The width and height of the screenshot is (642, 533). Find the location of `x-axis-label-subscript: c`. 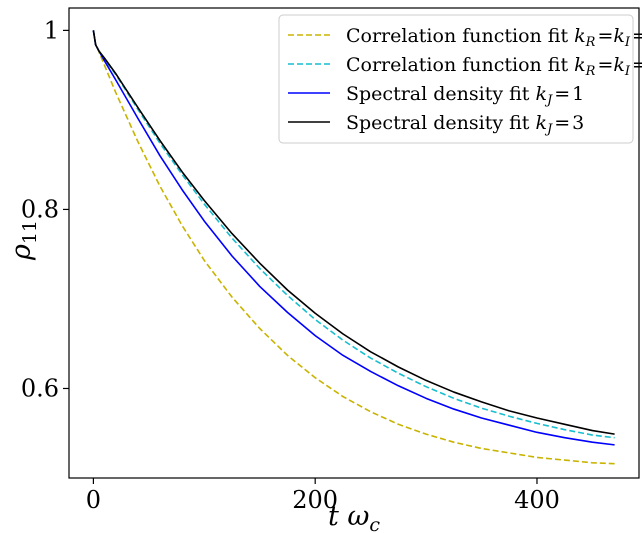

x-axis-label-subscript: c is located at coordinates (374, 523).